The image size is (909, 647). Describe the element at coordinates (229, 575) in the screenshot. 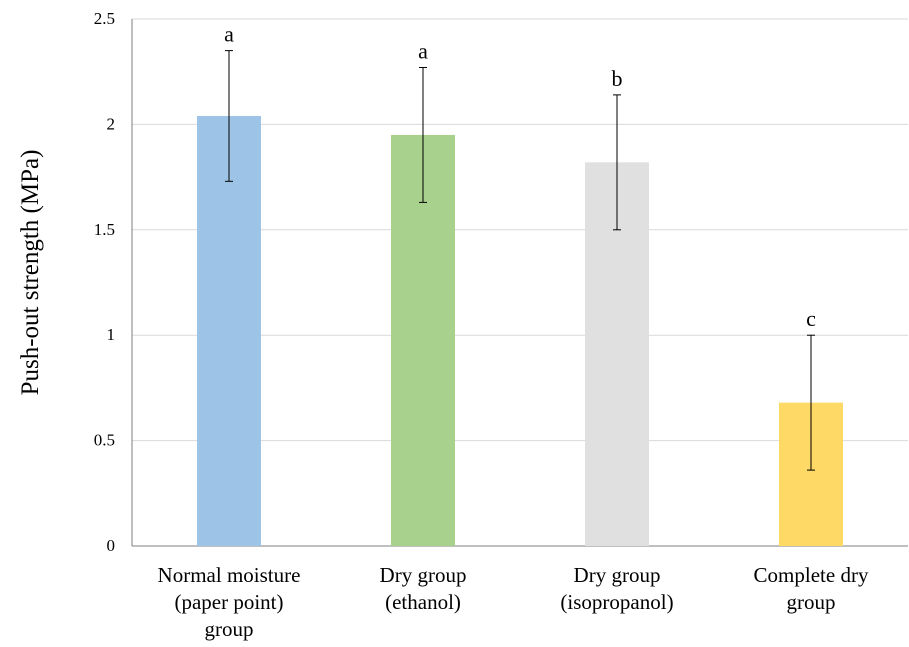

I see `x-category-label: Normal moisture` at that location.